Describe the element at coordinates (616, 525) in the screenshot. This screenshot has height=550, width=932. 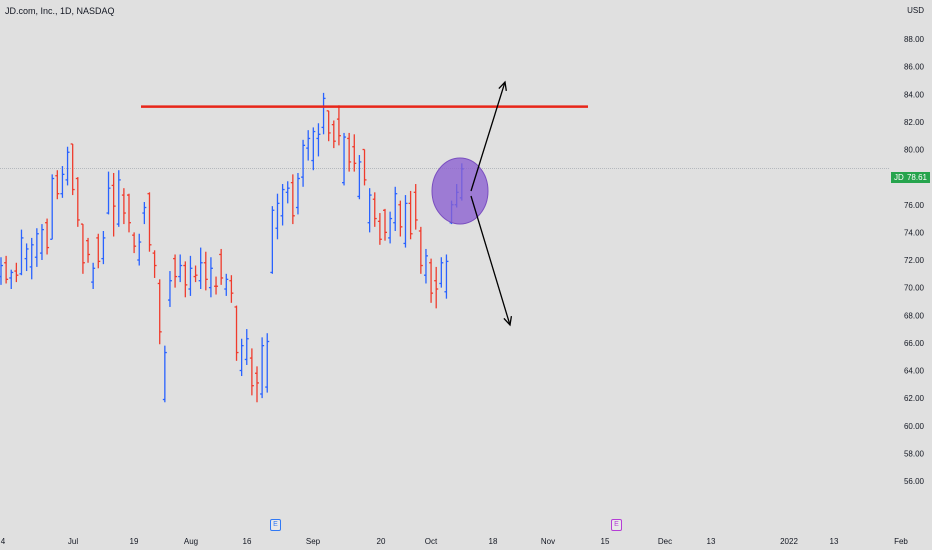
I see `future-earnings-event-icon: E` at that location.